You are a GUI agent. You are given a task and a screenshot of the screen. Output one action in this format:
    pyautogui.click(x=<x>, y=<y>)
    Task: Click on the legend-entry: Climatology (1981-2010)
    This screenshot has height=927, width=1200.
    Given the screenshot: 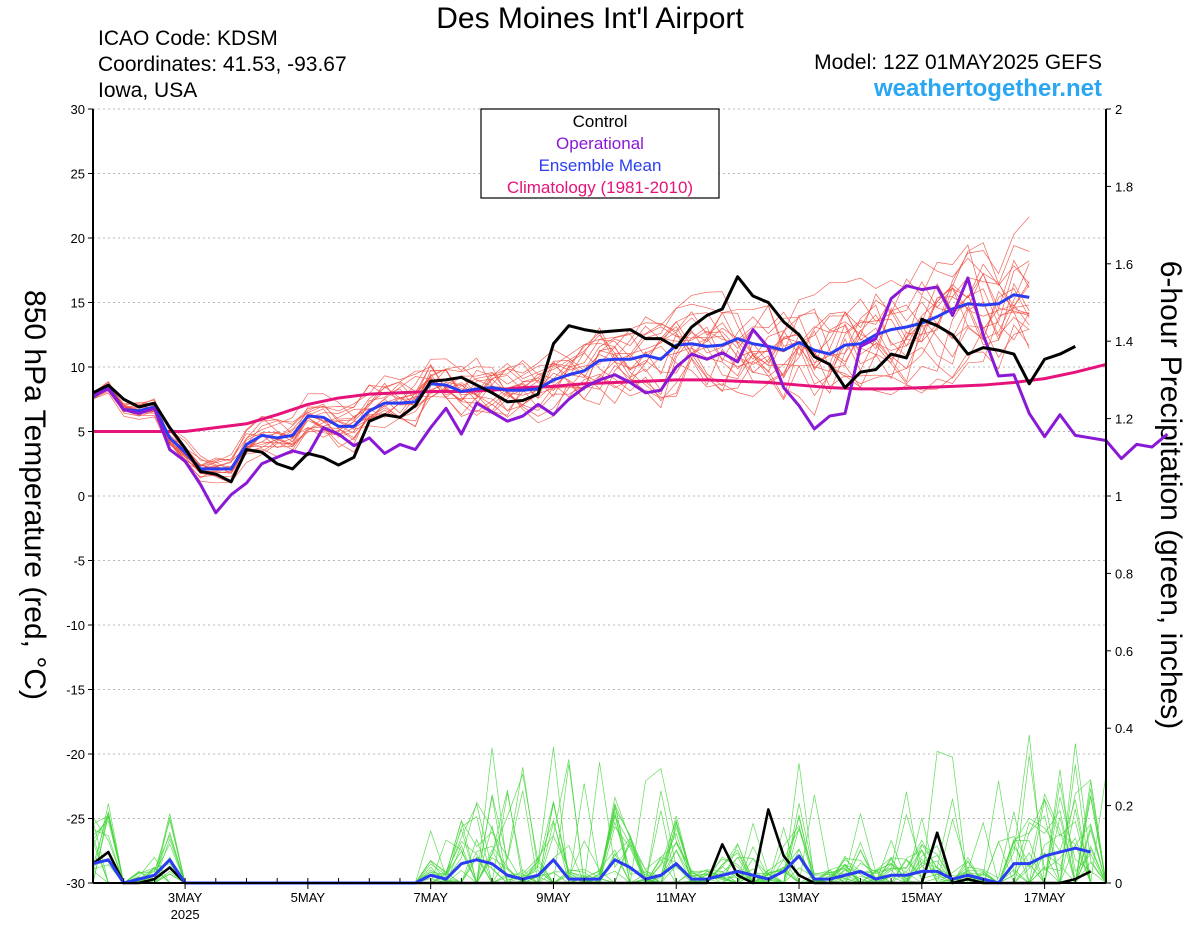 What is the action you would take?
    pyautogui.click(x=600, y=187)
    